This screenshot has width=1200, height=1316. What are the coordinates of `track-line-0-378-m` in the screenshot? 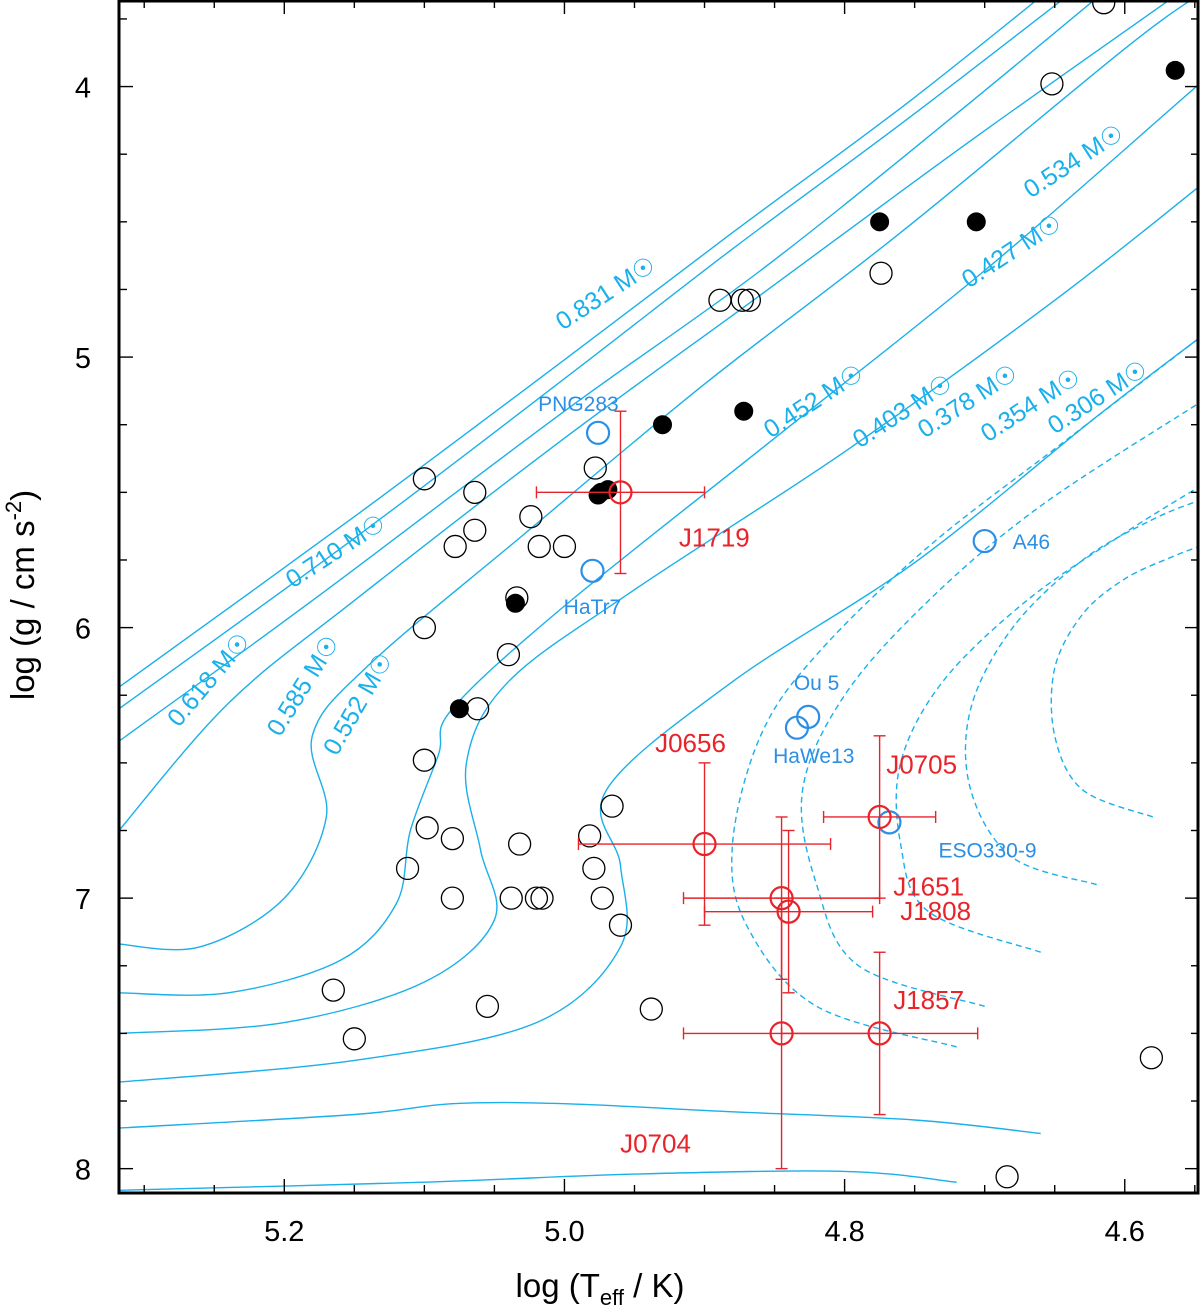 It's located at (1047, 719).